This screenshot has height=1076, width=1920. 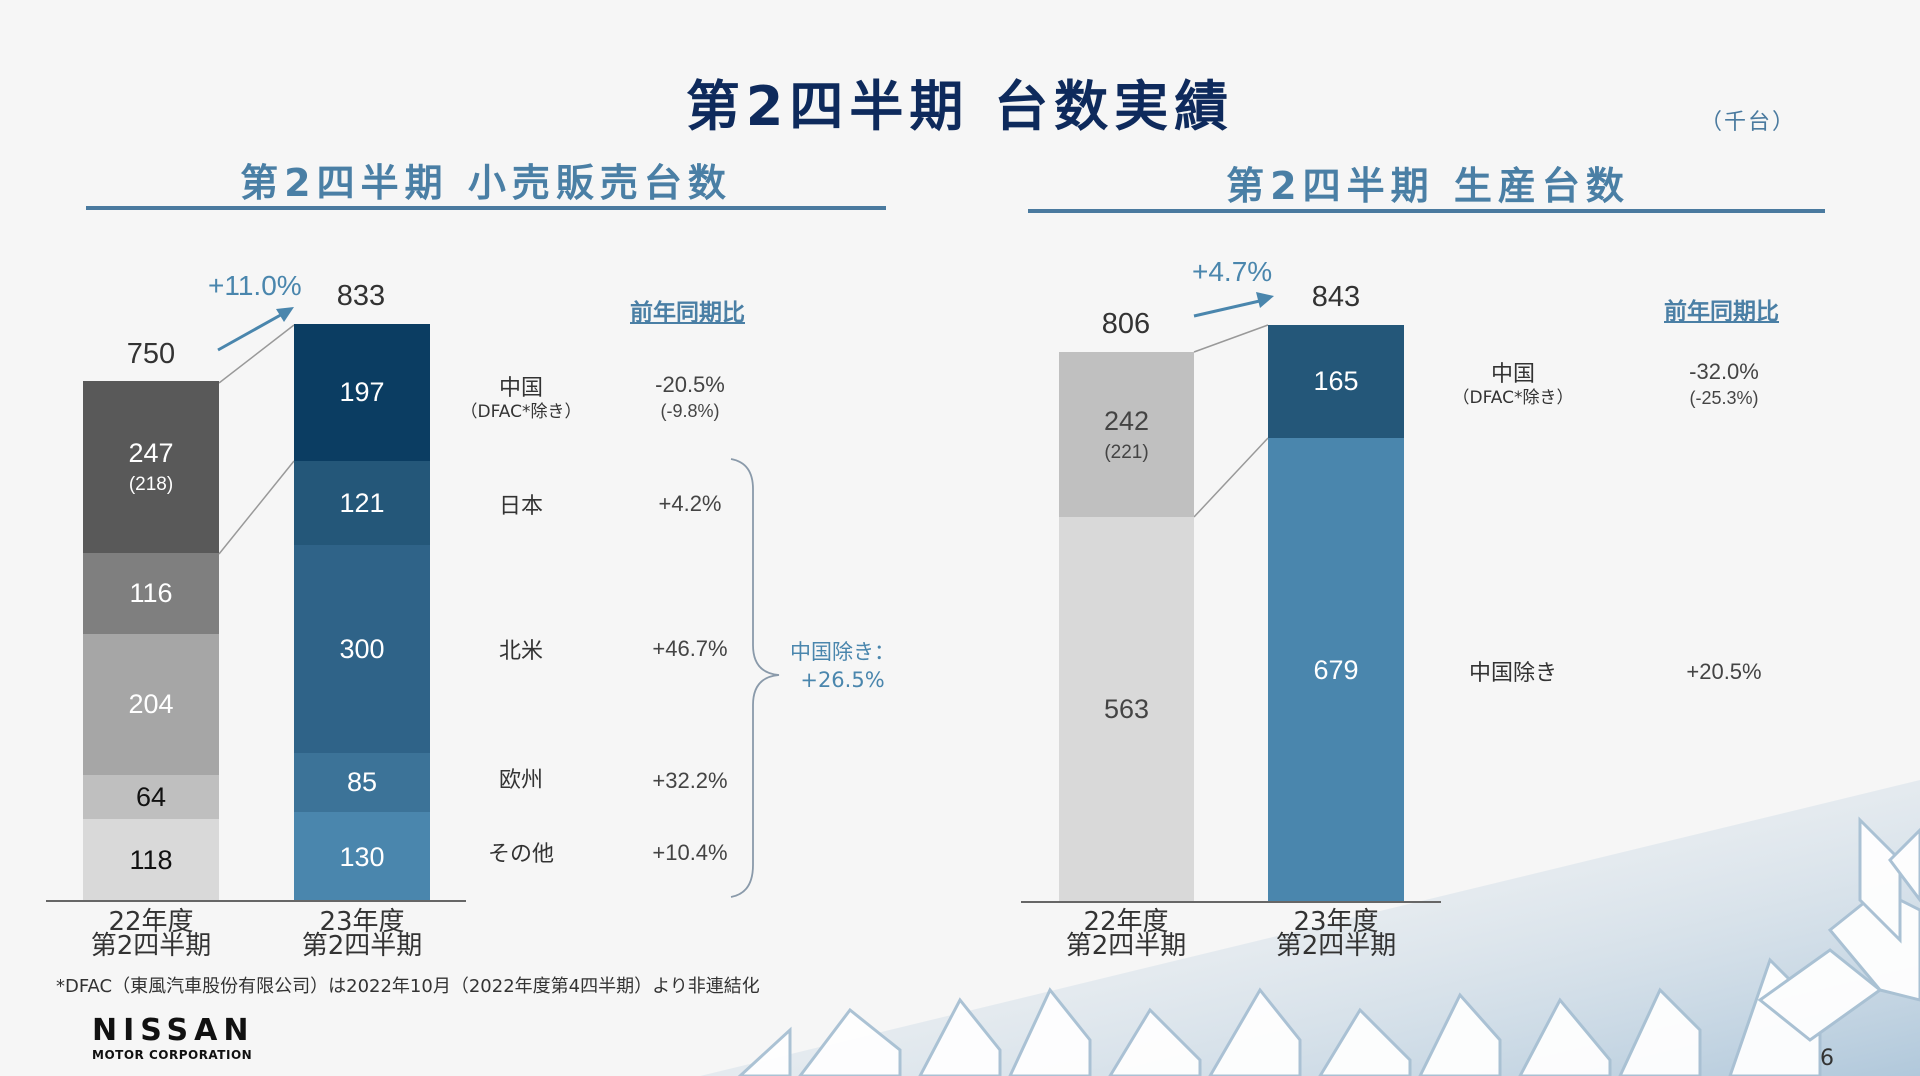 What do you see at coordinates (1724, 671) in the screenshot?
I see `production-yoy-ex-china: +20.5%` at bounding box center [1724, 671].